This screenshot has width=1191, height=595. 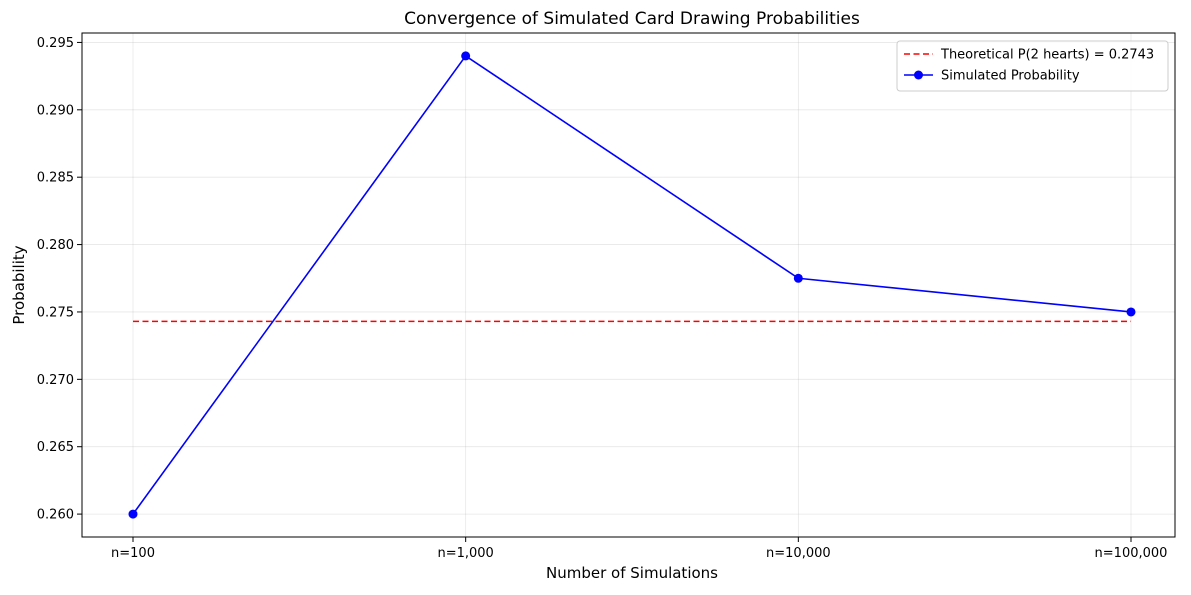 What do you see at coordinates (1047, 55) in the screenshot?
I see `legend-label-theoretical: Theoretical P(2 hearts) = 0.2743` at bounding box center [1047, 55].